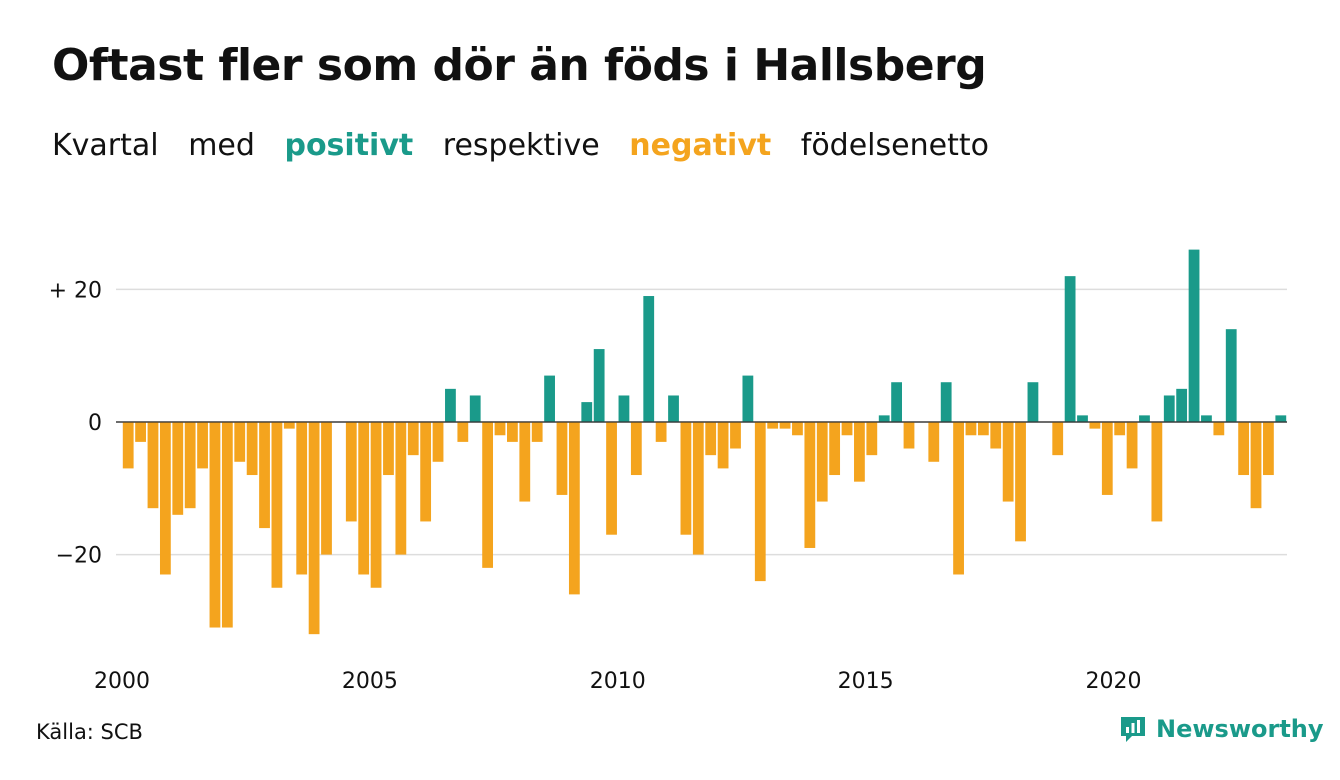  What do you see at coordinates (618, 681) in the screenshot?
I see `x-tick-label: 2010` at bounding box center [618, 681].